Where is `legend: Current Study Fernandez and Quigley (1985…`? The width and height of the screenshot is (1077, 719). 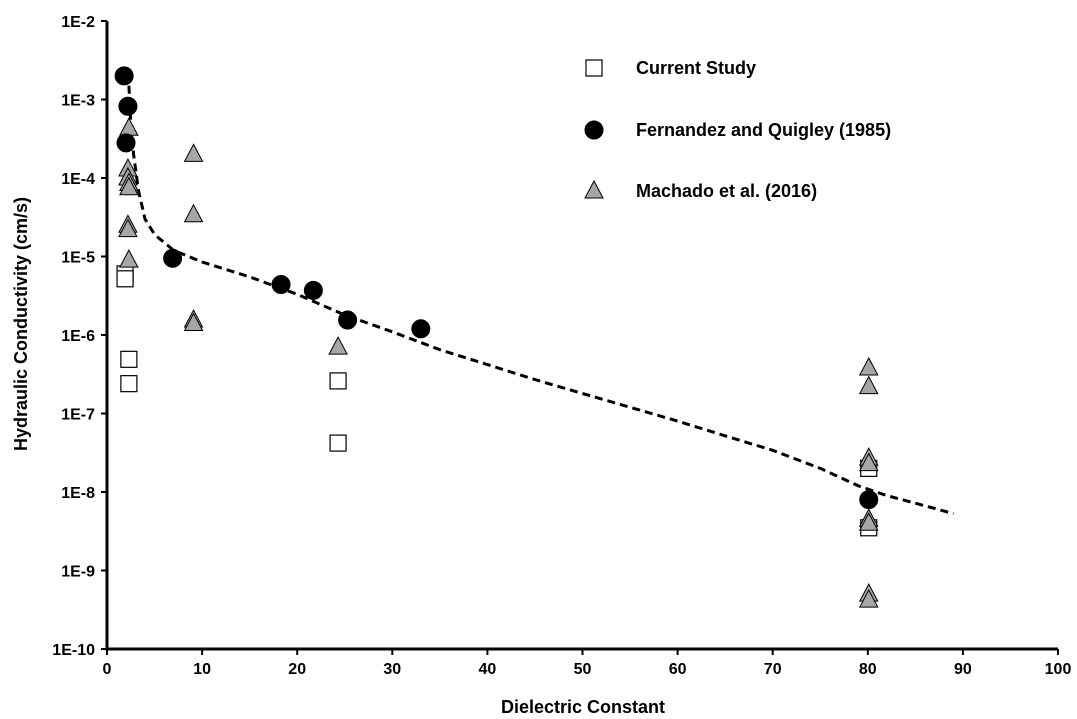 legend: Current Study Fernandez and Quigley (1985… is located at coordinates (737, 129).